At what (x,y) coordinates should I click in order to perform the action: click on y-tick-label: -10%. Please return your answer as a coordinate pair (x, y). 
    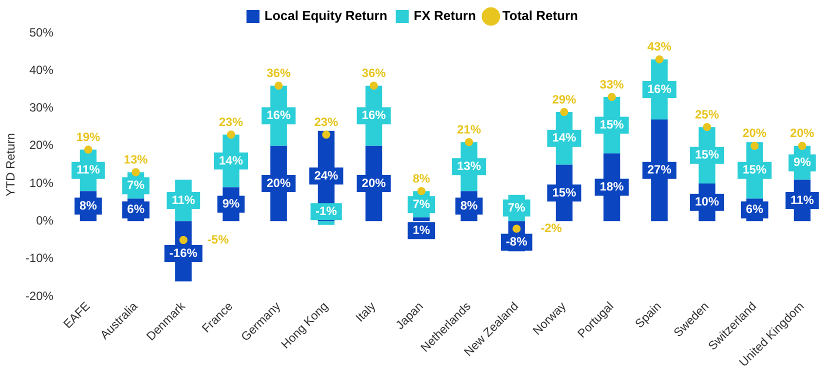
    Looking at the image, I should click on (39, 258).